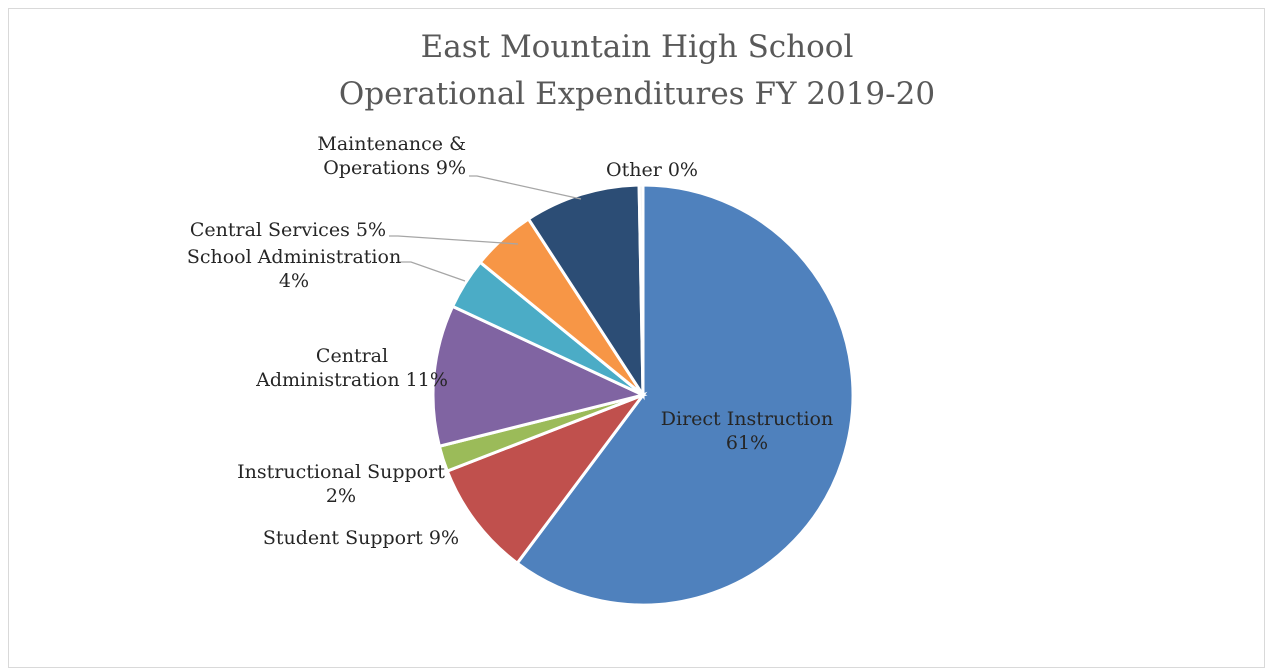  I want to click on data-label: Central Services 5%, so click(288, 230).